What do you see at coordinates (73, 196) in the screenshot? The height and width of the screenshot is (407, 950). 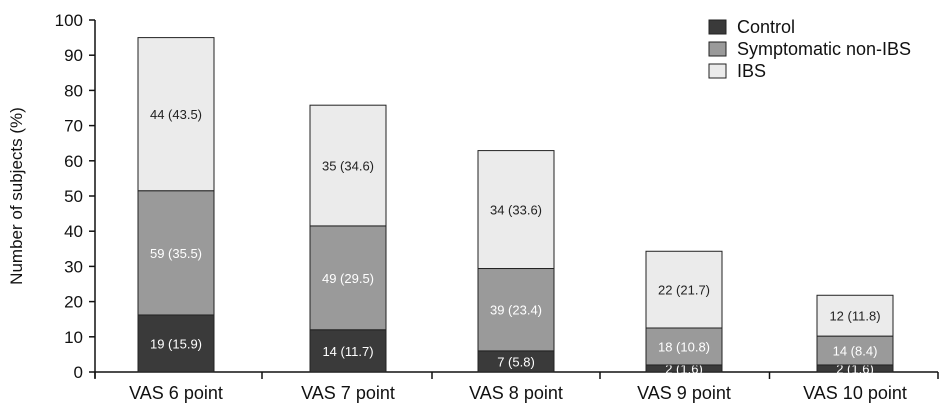 I see `y-tick-label: 50` at bounding box center [73, 196].